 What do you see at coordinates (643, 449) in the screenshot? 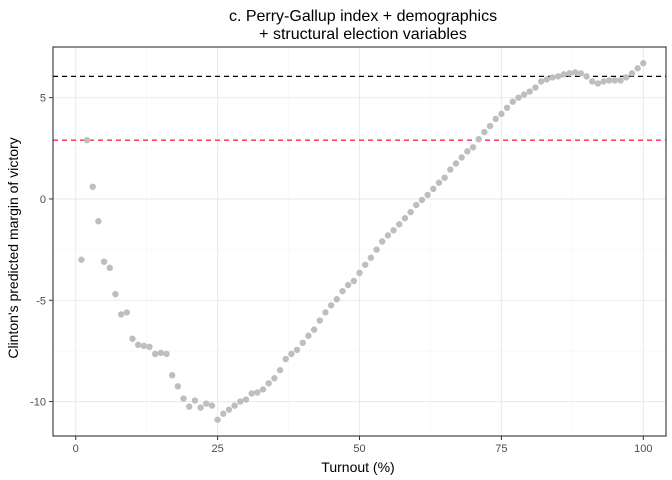
I see `x-tick-label: 100` at bounding box center [643, 449].